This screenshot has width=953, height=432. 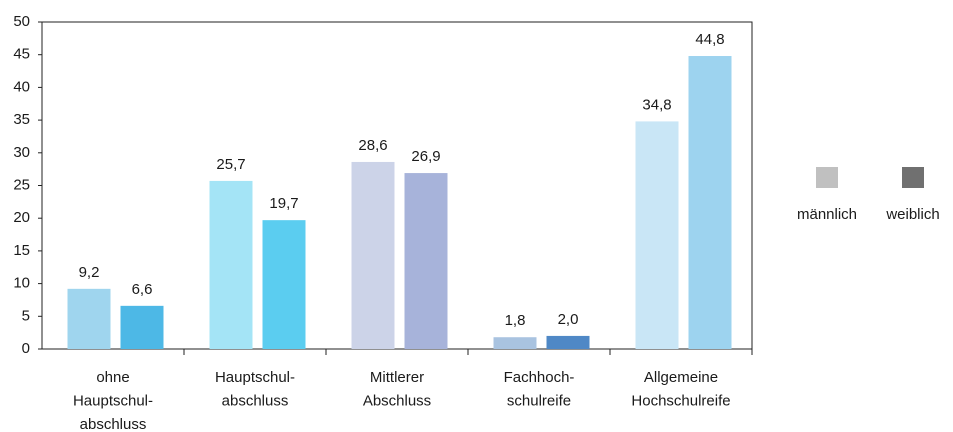 What do you see at coordinates (89, 272) in the screenshot?
I see `value-label: 9,2` at bounding box center [89, 272].